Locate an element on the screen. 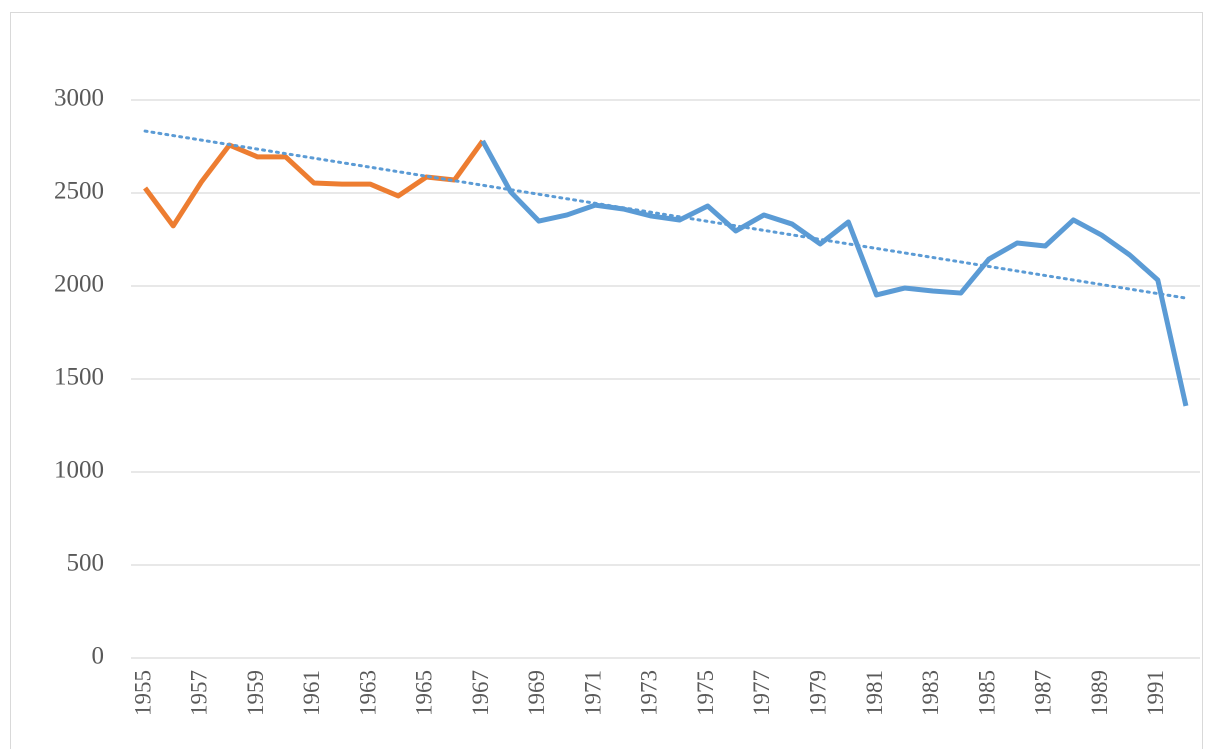 This screenshot has width=1205, height=749. x-tick-label: 1975 is located at coordinates (705, 693).